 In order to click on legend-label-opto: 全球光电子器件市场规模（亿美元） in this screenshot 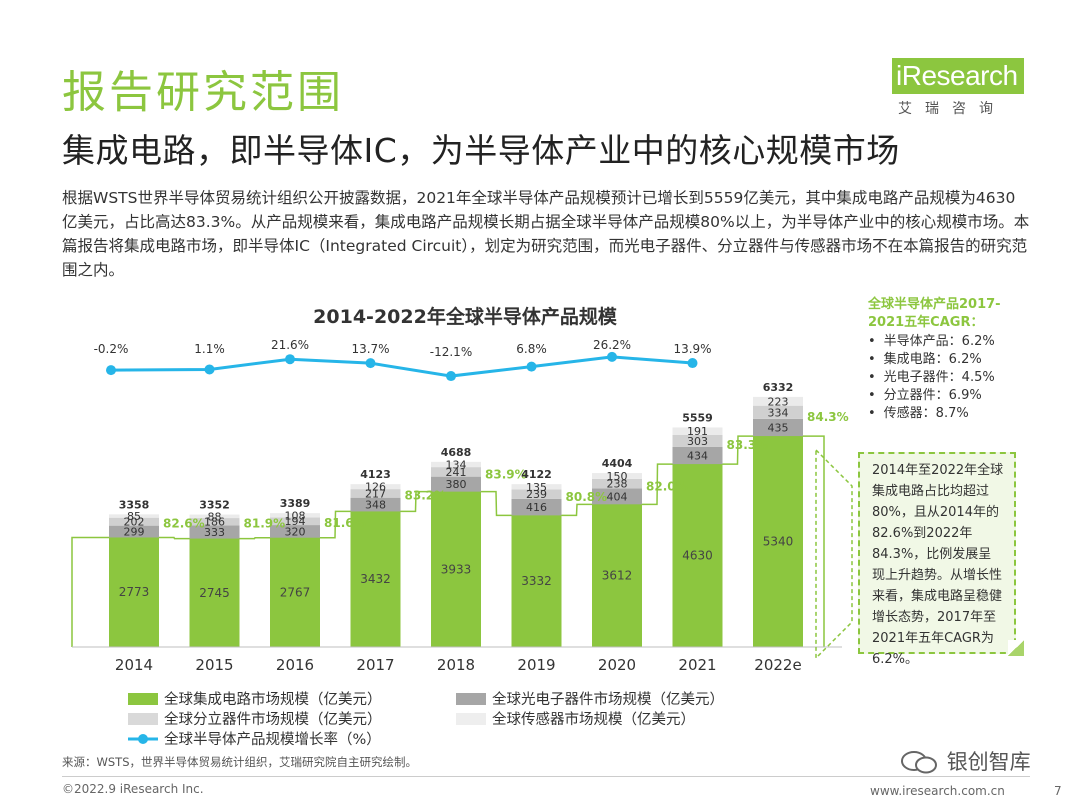, I will do `click(608, 700)`.